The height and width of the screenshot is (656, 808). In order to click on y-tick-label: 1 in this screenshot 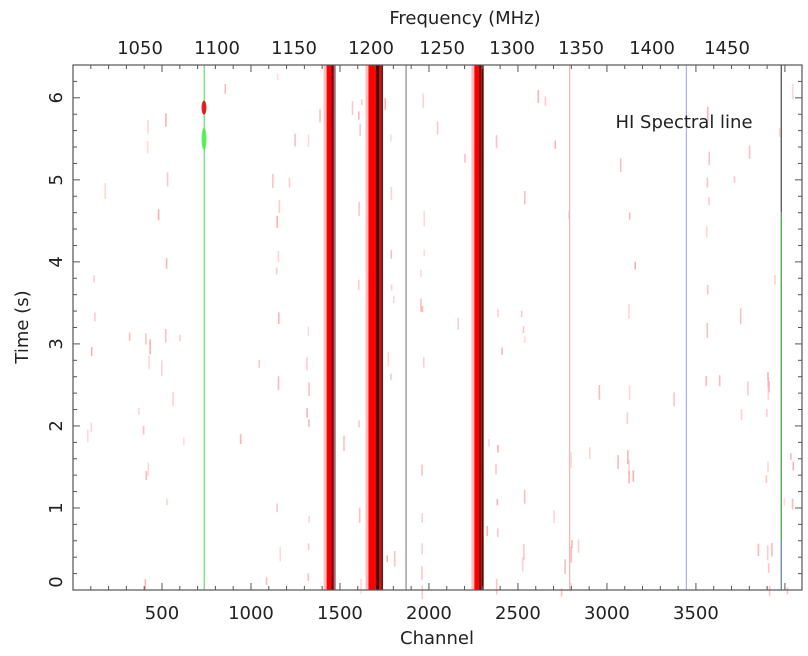, I will do `click(56, 507)`.